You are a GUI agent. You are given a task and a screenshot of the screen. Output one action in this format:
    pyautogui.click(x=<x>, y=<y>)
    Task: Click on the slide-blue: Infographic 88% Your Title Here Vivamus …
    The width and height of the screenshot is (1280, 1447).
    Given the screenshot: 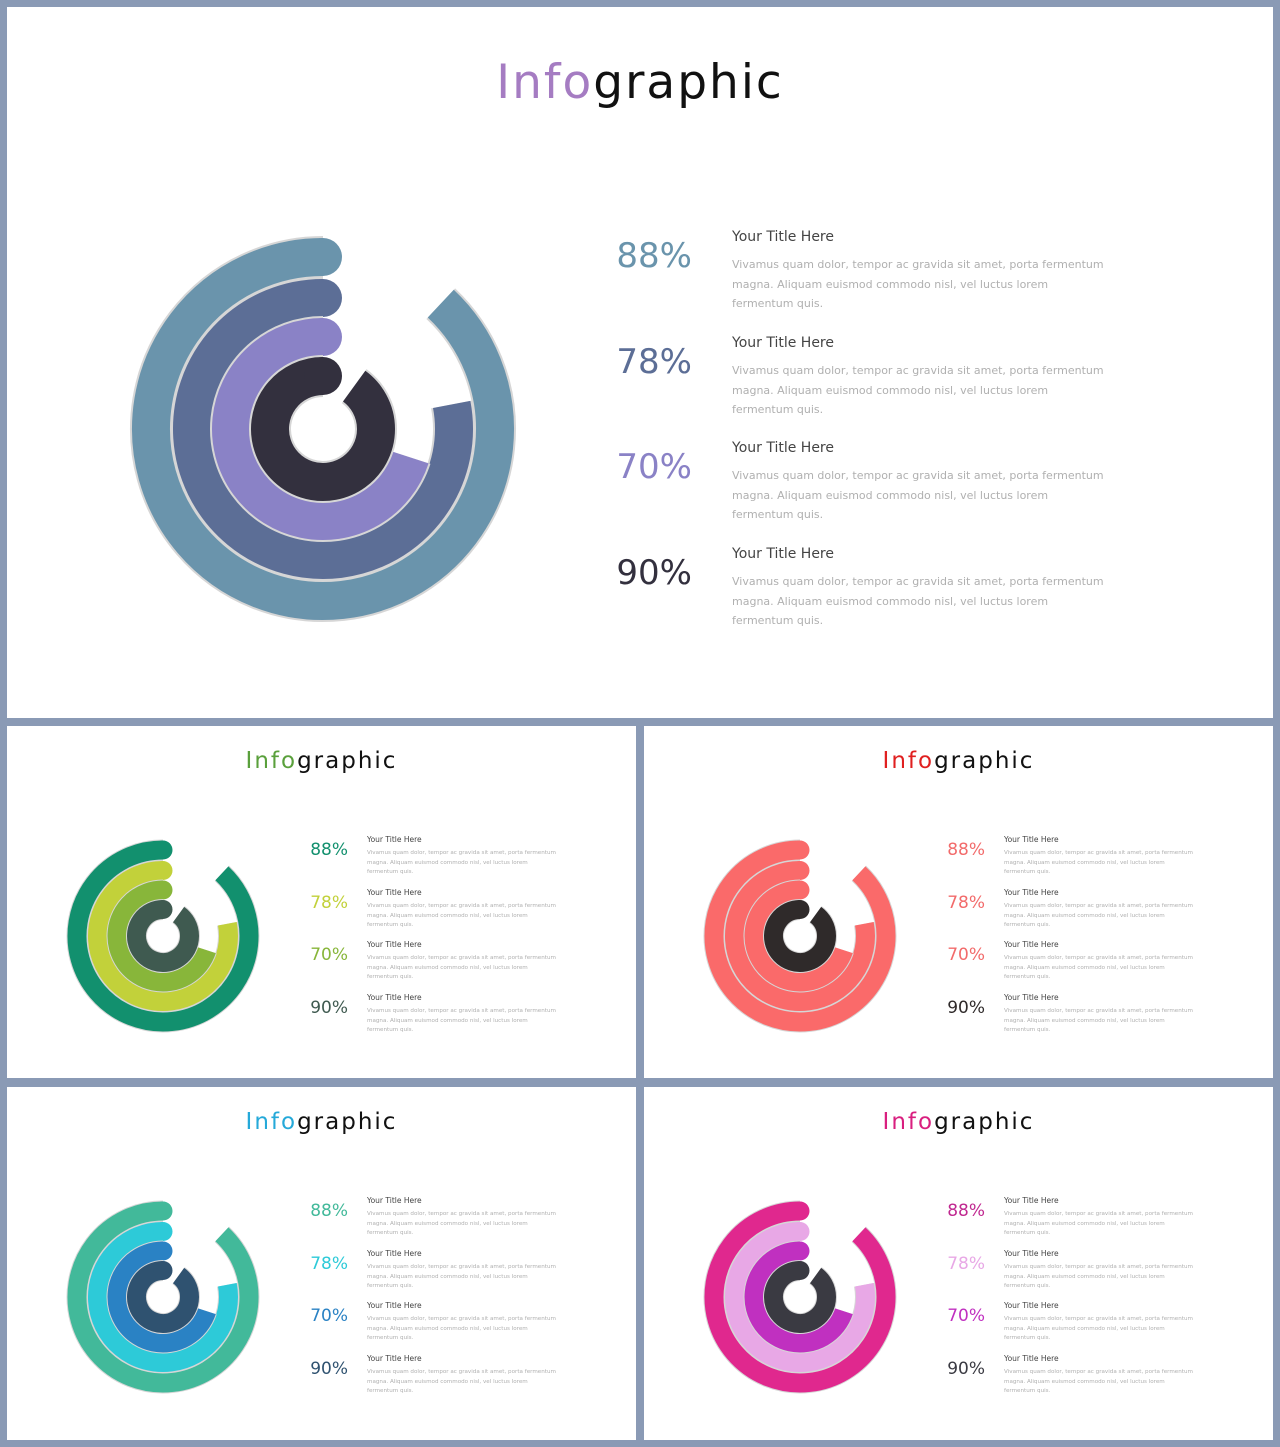 What is the action you would take?
    pyautogui.click(x=321, y=1263)
    